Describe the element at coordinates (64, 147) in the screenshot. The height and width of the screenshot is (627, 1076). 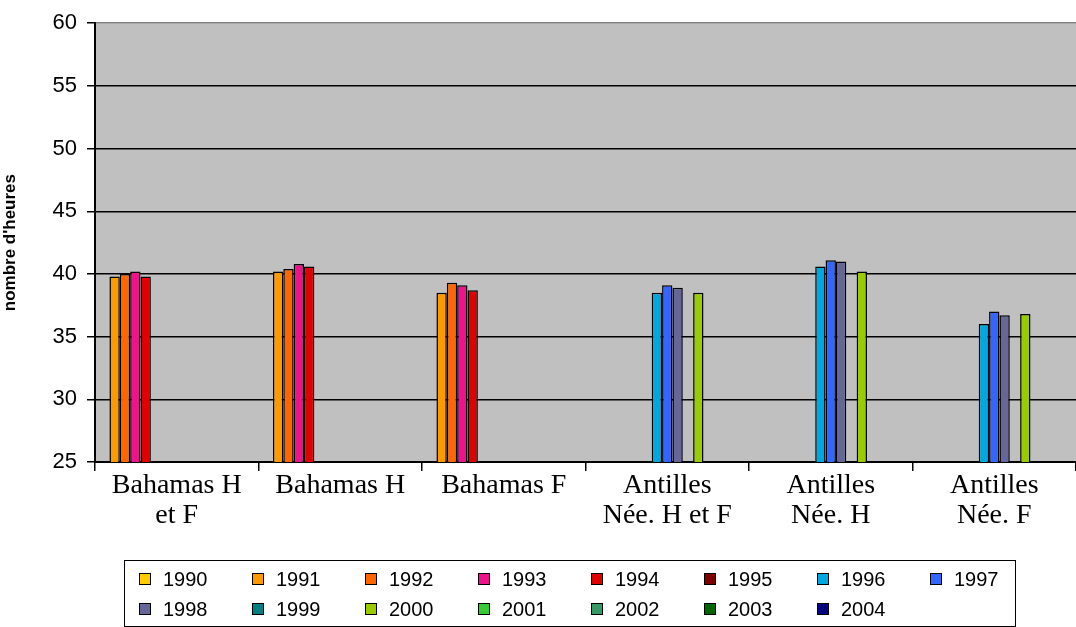
I see `y-tick-label: 50` at that location.